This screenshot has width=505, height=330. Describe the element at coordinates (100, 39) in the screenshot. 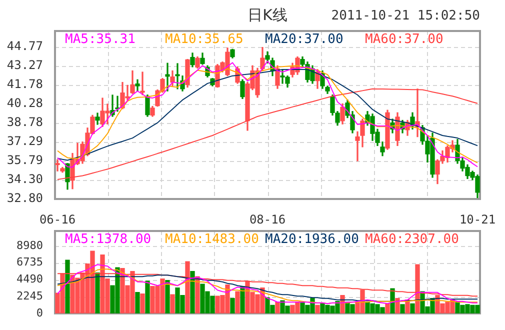

I see `text: MA5:35.31` at that location.